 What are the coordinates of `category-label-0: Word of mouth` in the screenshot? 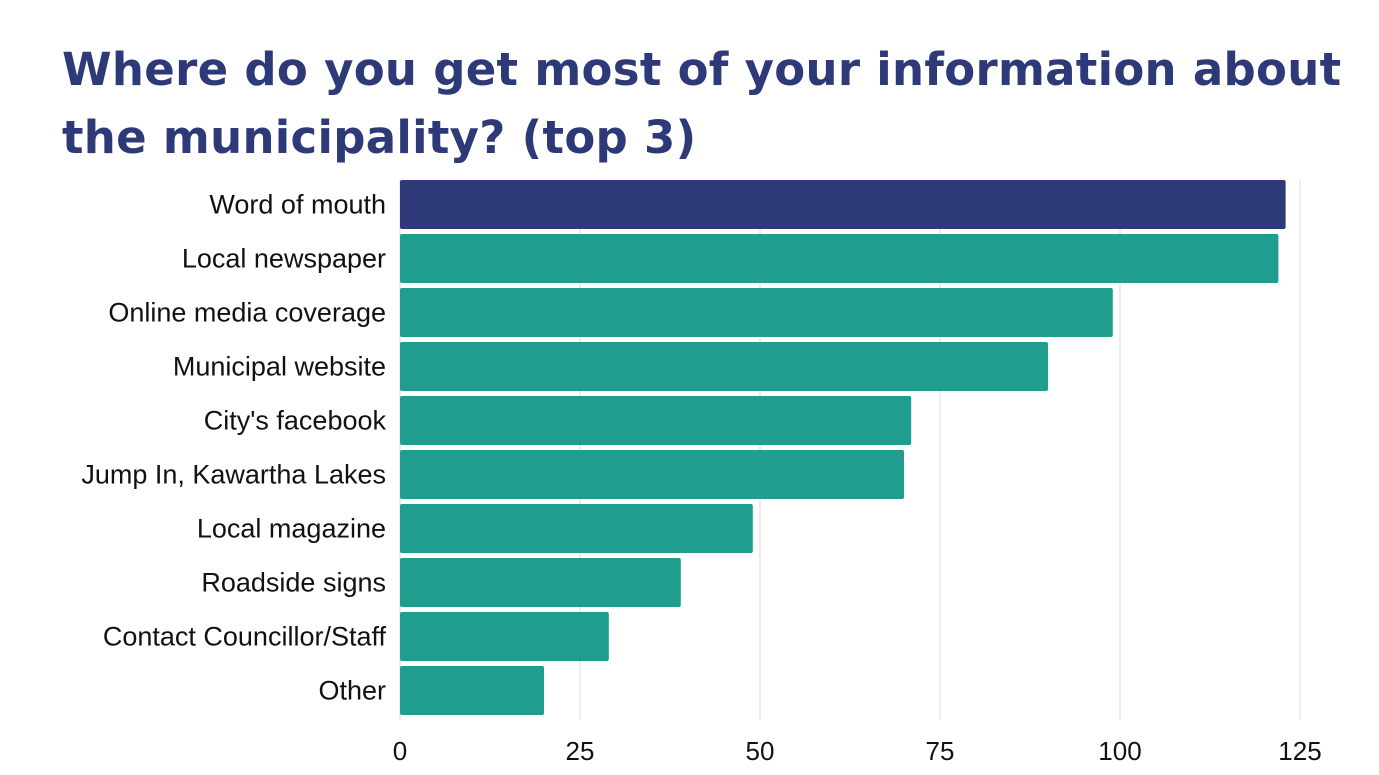 It's located at (297, 205).